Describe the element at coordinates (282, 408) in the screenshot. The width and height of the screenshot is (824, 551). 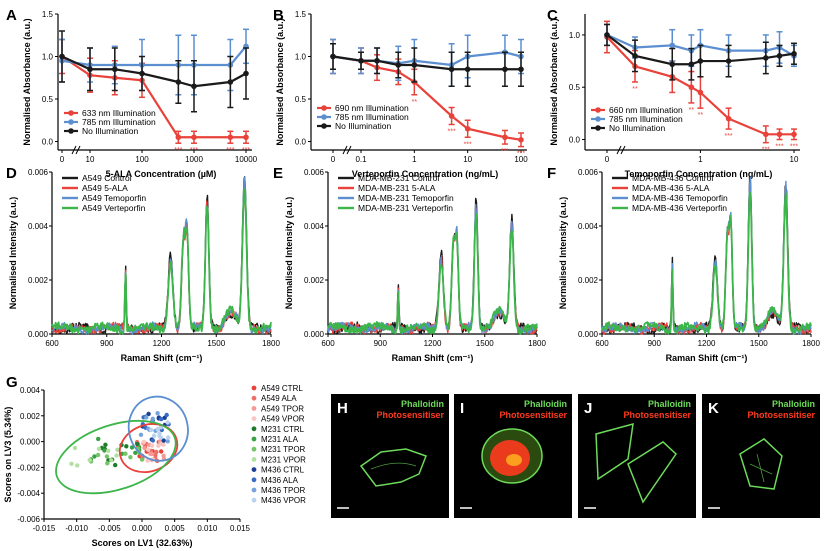
I see `legend-label-g: A549 TPOR` at that location.